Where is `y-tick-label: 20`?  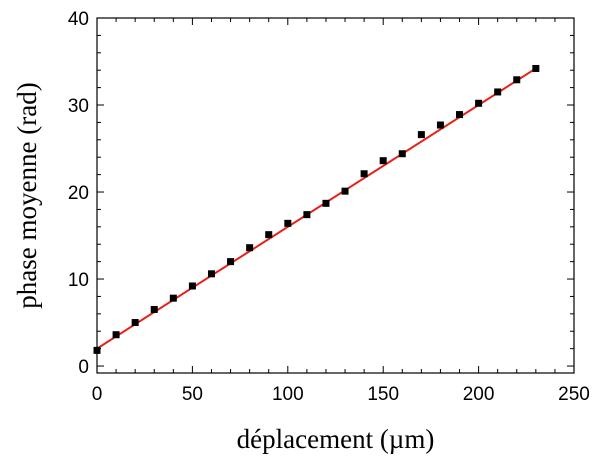
y-tick-label: 20 is located at coordinates (78, 193).